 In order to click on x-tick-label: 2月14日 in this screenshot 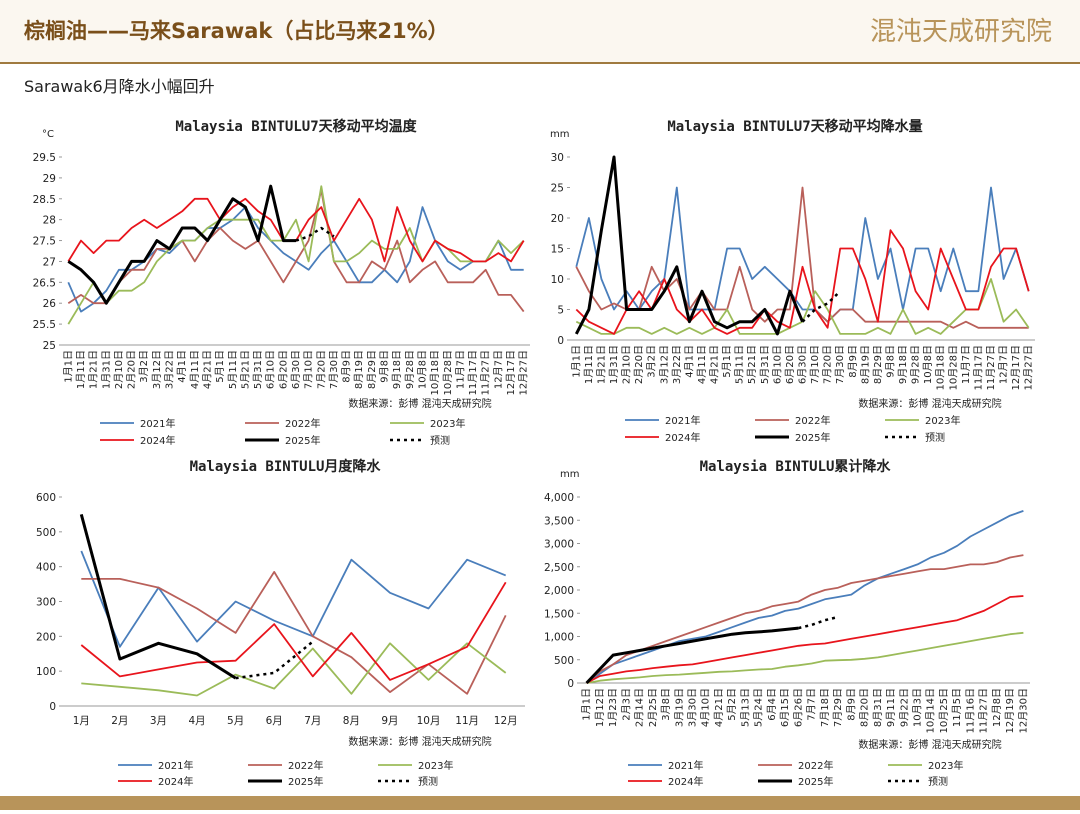, I will do `click(640, 707)`.